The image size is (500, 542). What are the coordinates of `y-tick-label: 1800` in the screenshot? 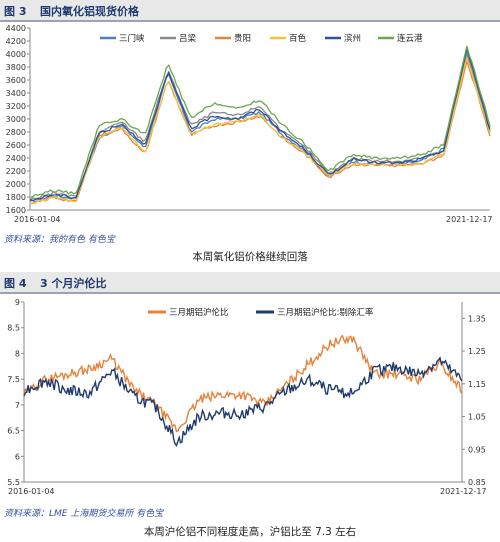 It's located at (16, 197).